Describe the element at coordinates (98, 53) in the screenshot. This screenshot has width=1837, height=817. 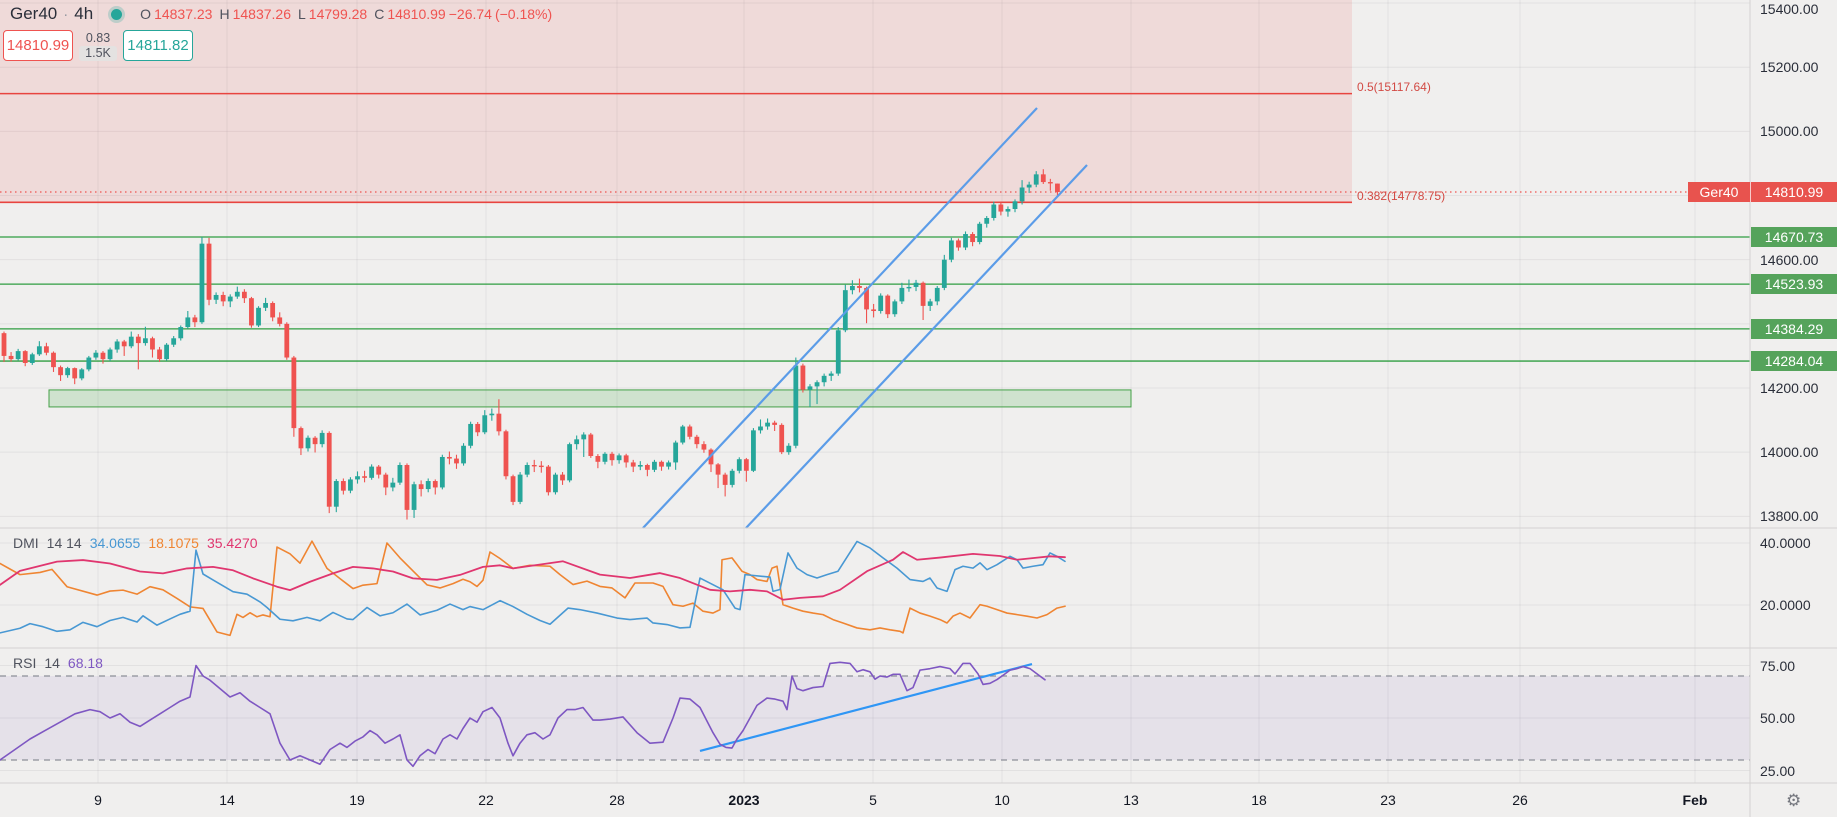
I see `volume-chip: 1.5K` at that location.